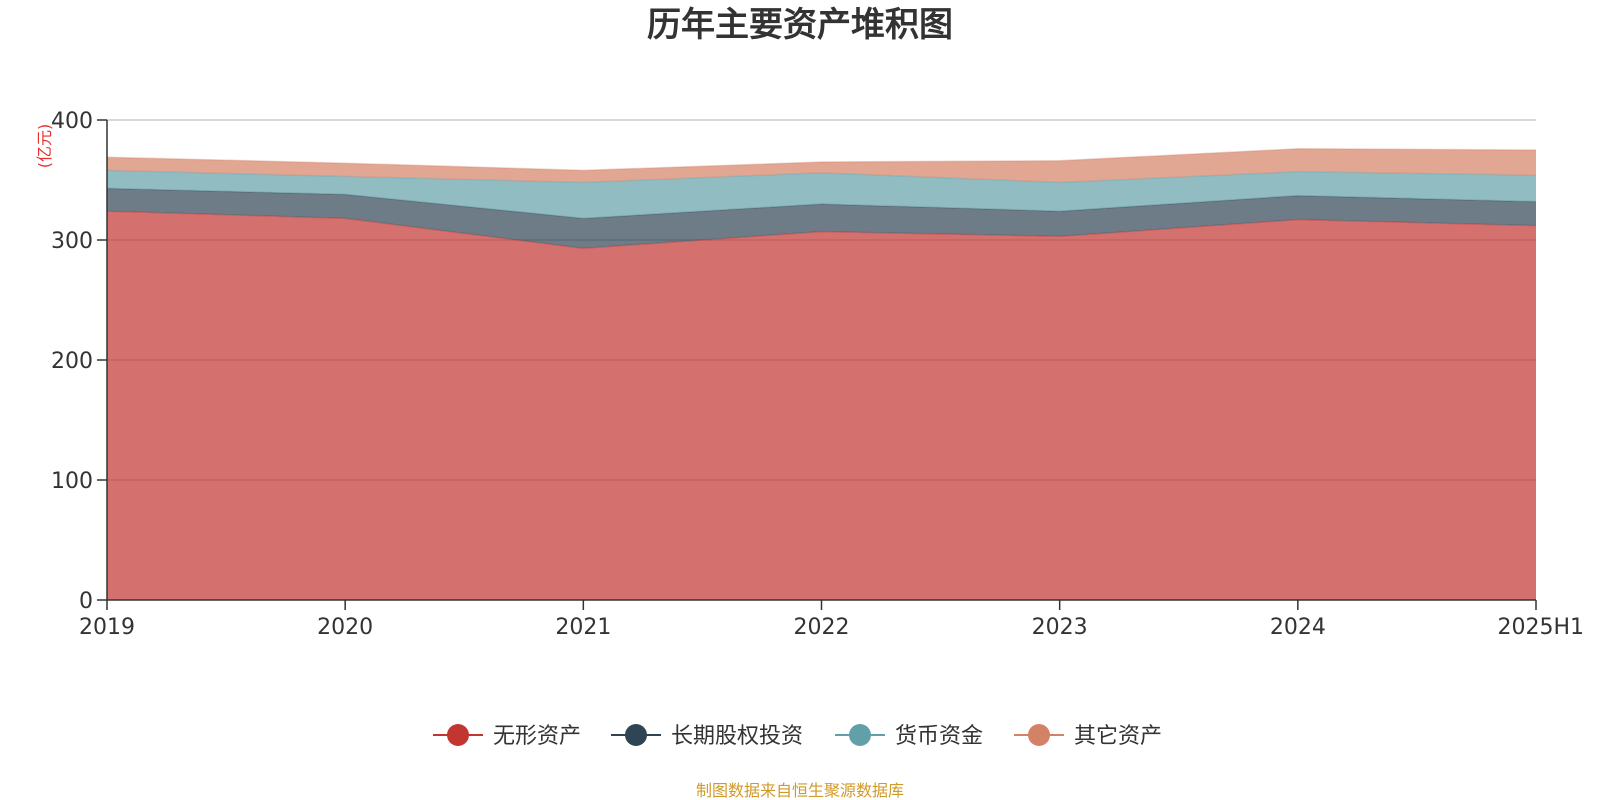 The height and width of the screenshot is (800, 1600). What do you see at coordinates (44, 146) in the screenshot?
I see `y-axis-unit-label: (亿元)` at bounding box center [44, 146].